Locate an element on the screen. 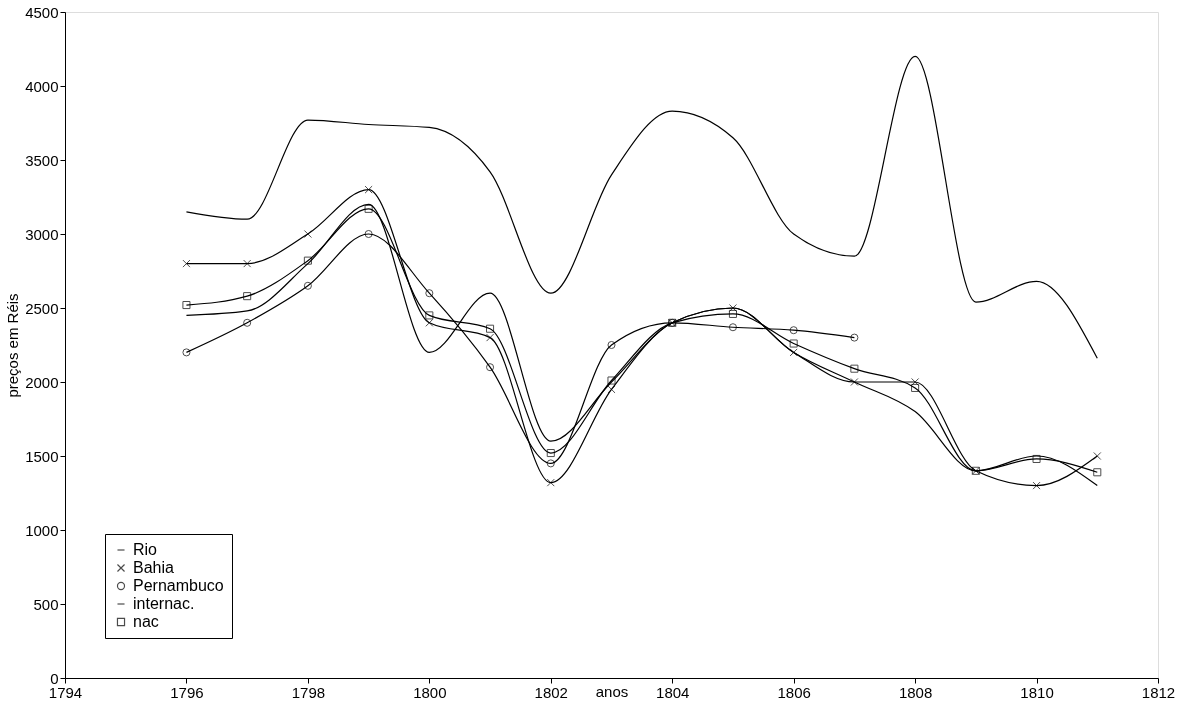 This screenshot has width=1194, height=718. legend-label: Rio is located at coordinates (145, 549).